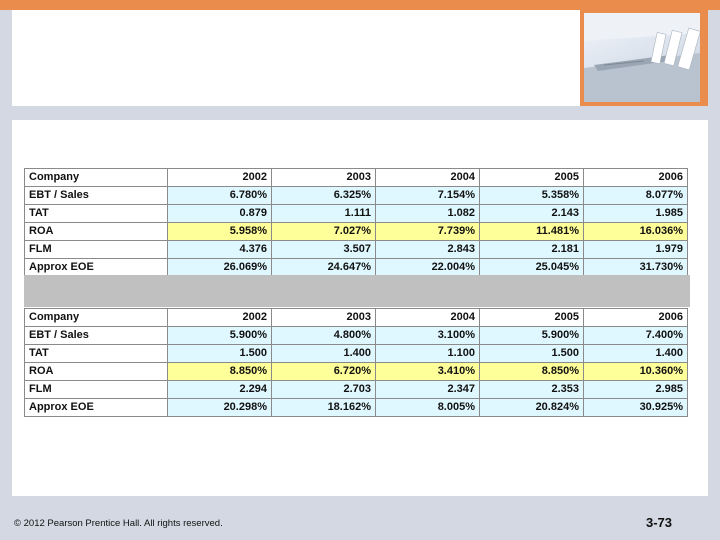  I want to click on table-cell: 8.077%, so click(635, 195).